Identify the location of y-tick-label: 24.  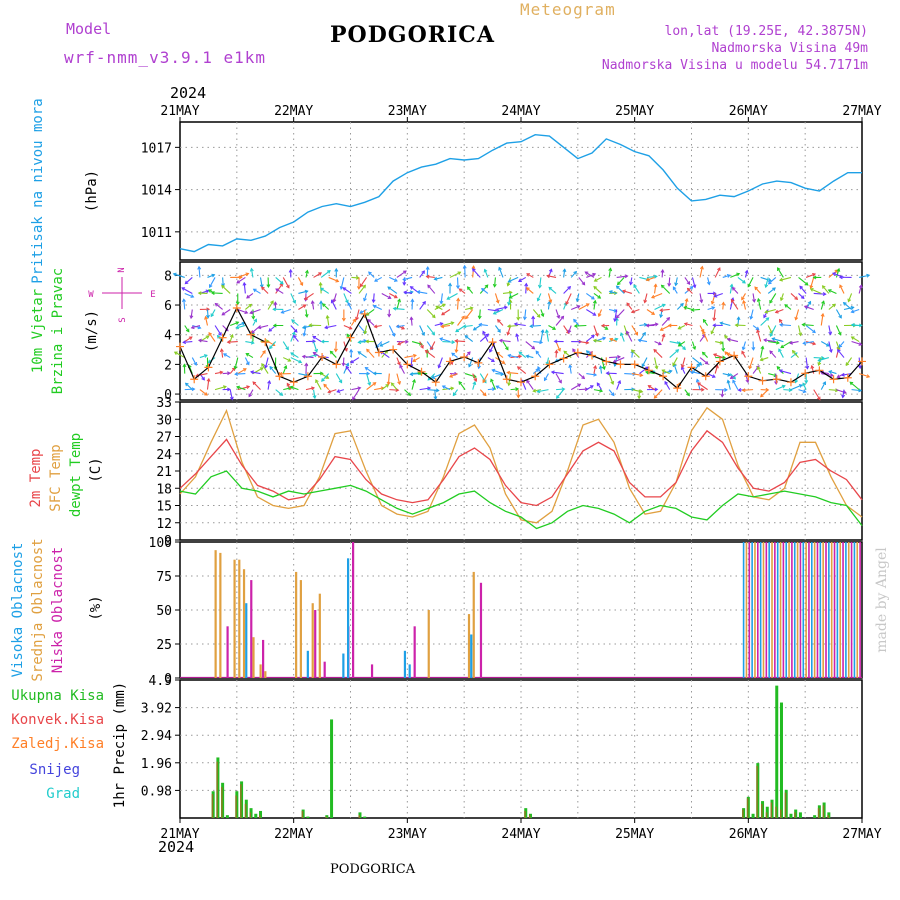
(164, 455).